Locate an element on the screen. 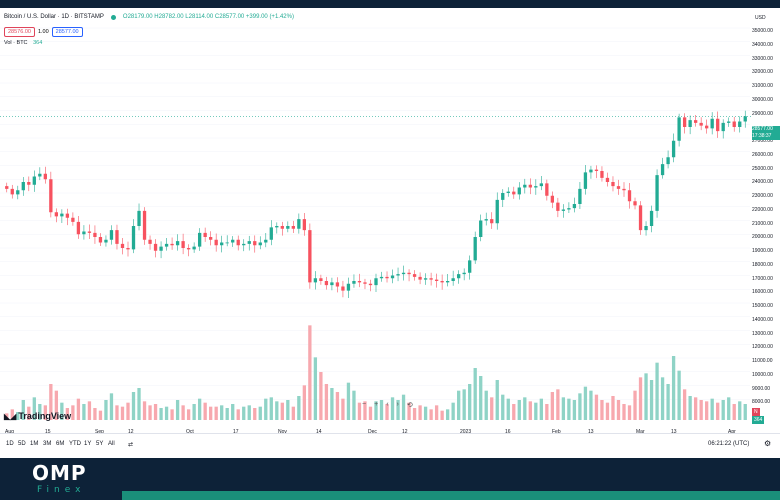 This screenshot has width=780, height=500. time-axis-label: 2023 is located at coordinates (466, 432).